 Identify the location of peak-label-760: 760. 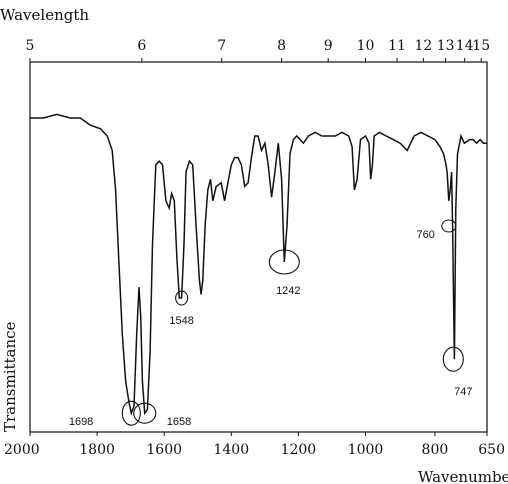
(425, 235).